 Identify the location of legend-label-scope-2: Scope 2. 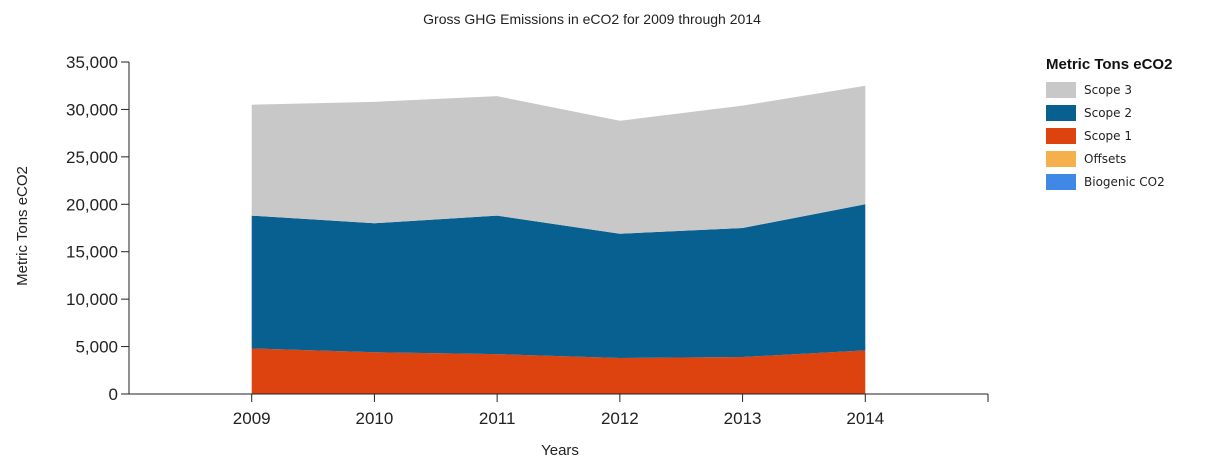
(1108, 113).